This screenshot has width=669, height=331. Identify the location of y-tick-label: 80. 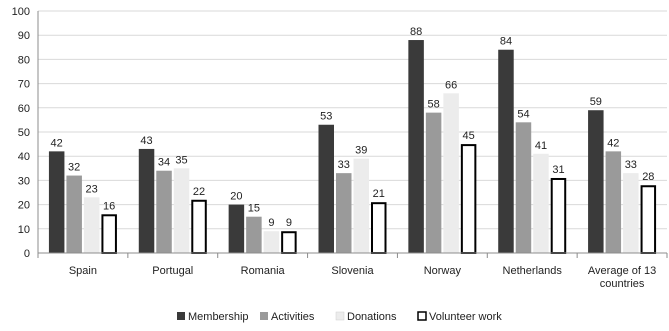
(24, 60).